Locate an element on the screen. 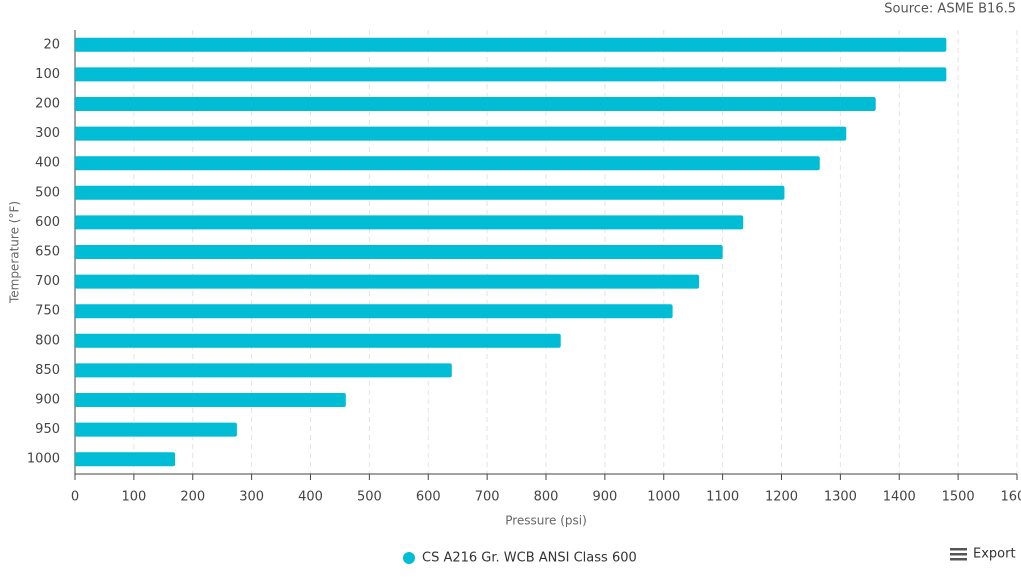 The image size is (1021, 577). y-tick-label: 900 is located at coordinates (47, 400).